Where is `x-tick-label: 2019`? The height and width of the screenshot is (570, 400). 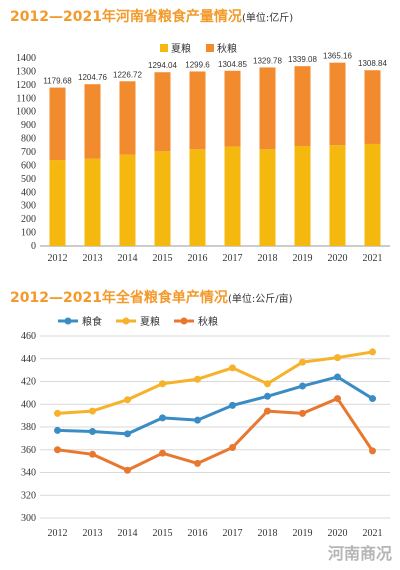
x-tick-label: 2019 is located at coordinates (303, 533).